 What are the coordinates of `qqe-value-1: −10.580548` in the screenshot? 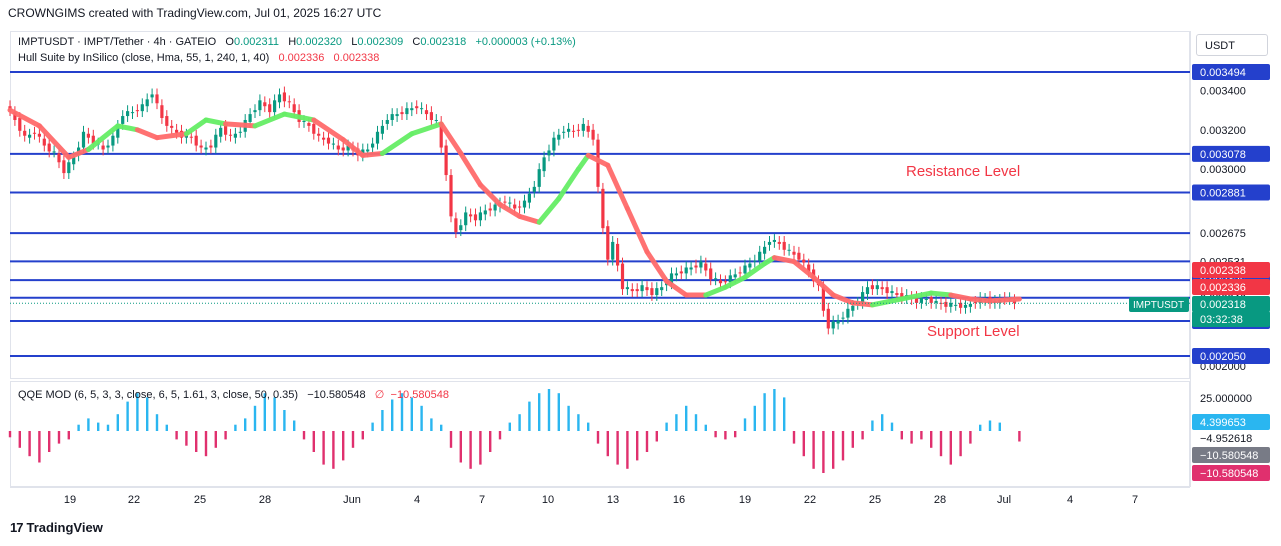 It's located at (336, 395).